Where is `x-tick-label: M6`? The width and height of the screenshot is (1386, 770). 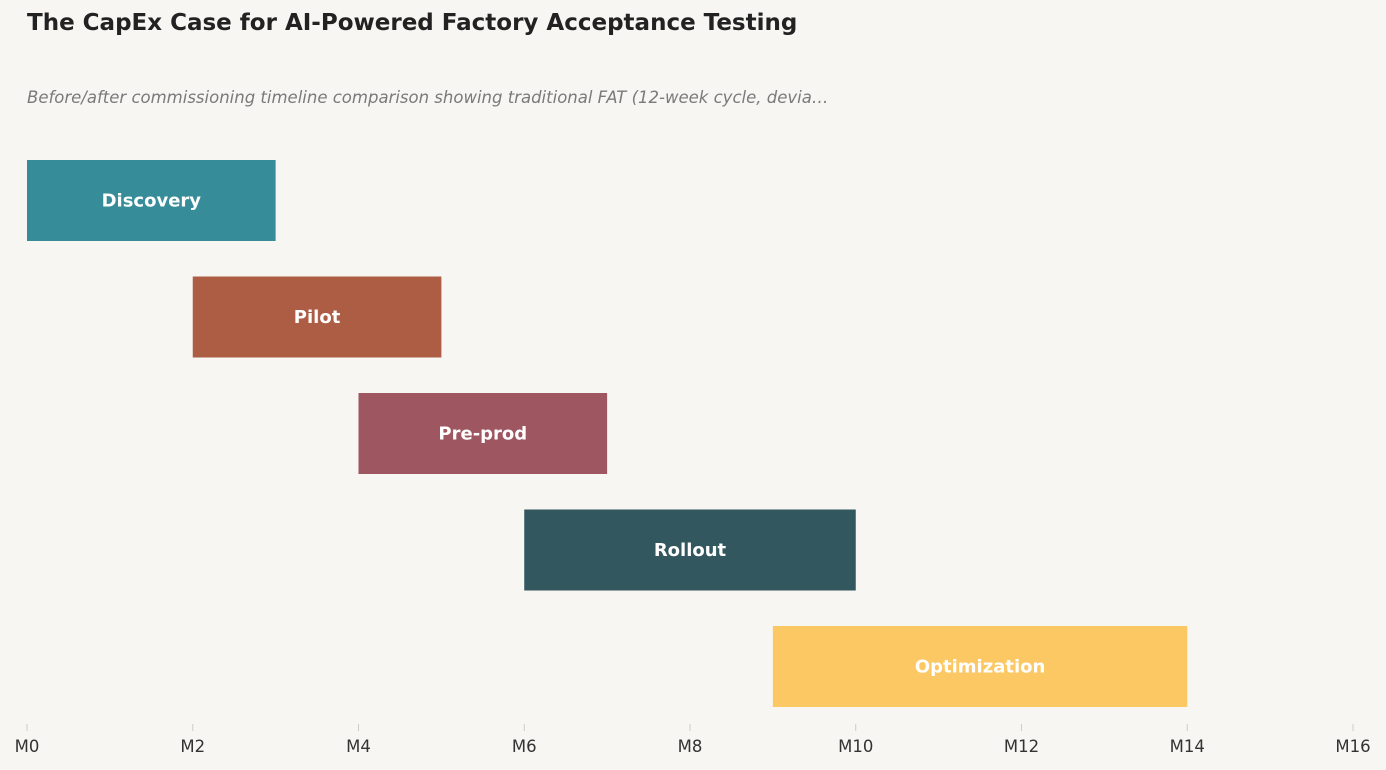
x-tick-label: M6 is located at coordinates (524, 746).